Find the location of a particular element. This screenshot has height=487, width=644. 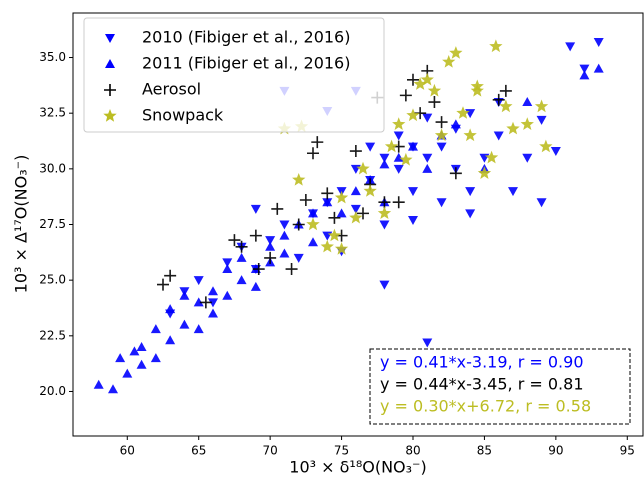

legend-label: Aerosol is located at coordinates (171, 89).